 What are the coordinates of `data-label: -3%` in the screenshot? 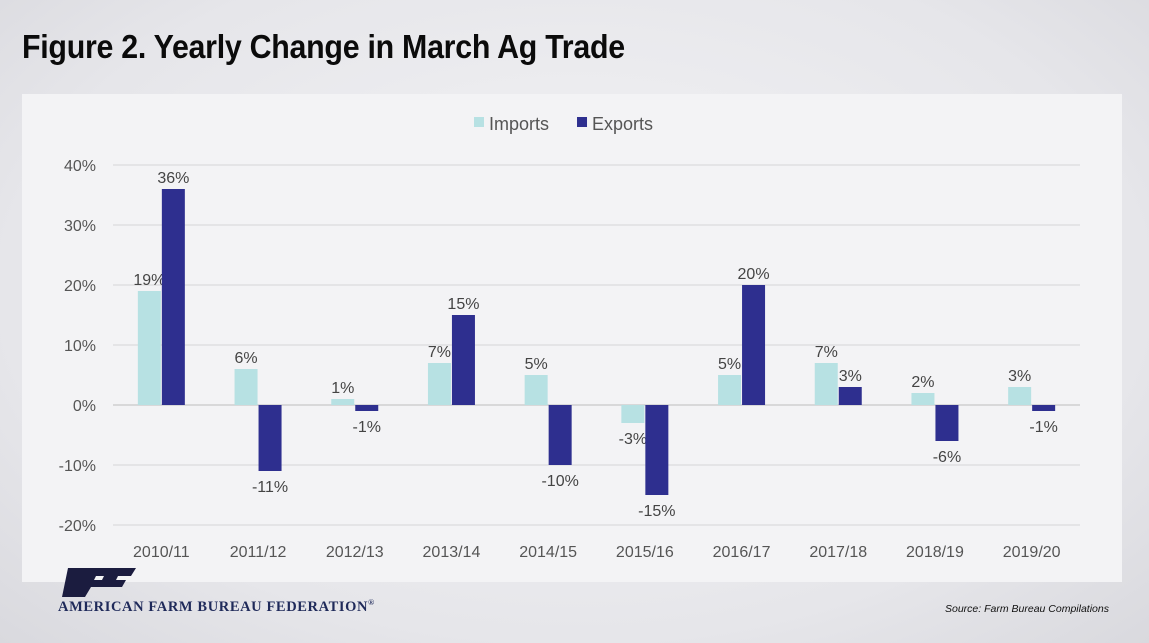 It's located at (633, 439).